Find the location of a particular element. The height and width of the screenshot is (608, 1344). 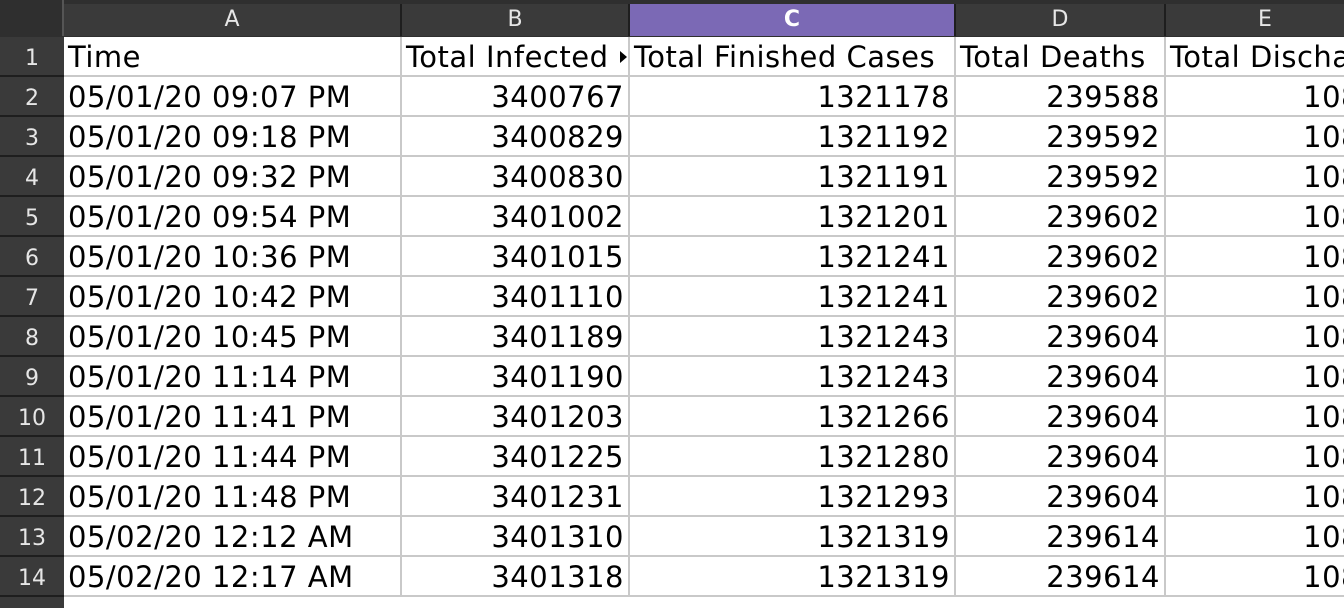

cell-d10: 239604 is located at coordinates (1061, 417).